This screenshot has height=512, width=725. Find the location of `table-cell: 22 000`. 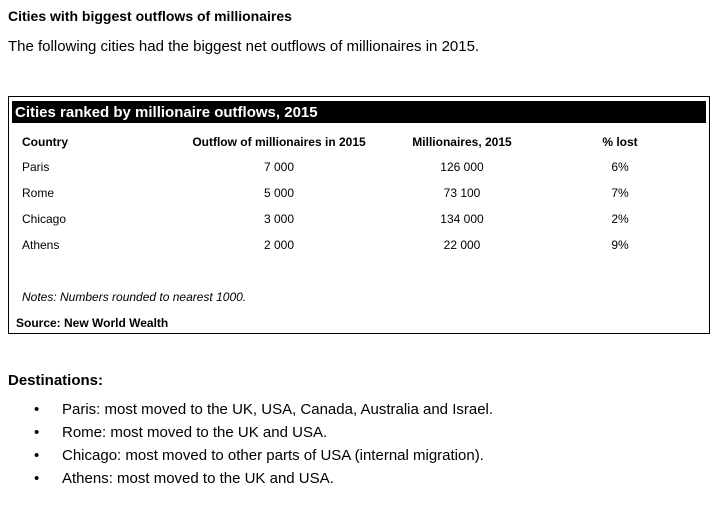

table-cell: 22 000 is located at coordinates (462, 245).